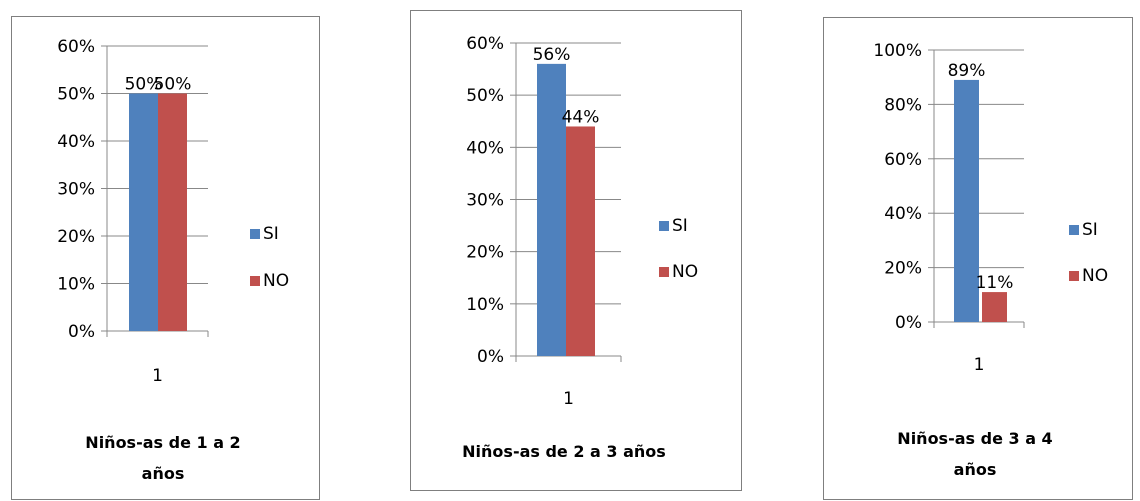 This screenshot has width=1140, height=501. Describe the element at coordinates (564, 451) in the screenshot. I see `chart-title: Niños-as de 2 a 3 años` at that location.